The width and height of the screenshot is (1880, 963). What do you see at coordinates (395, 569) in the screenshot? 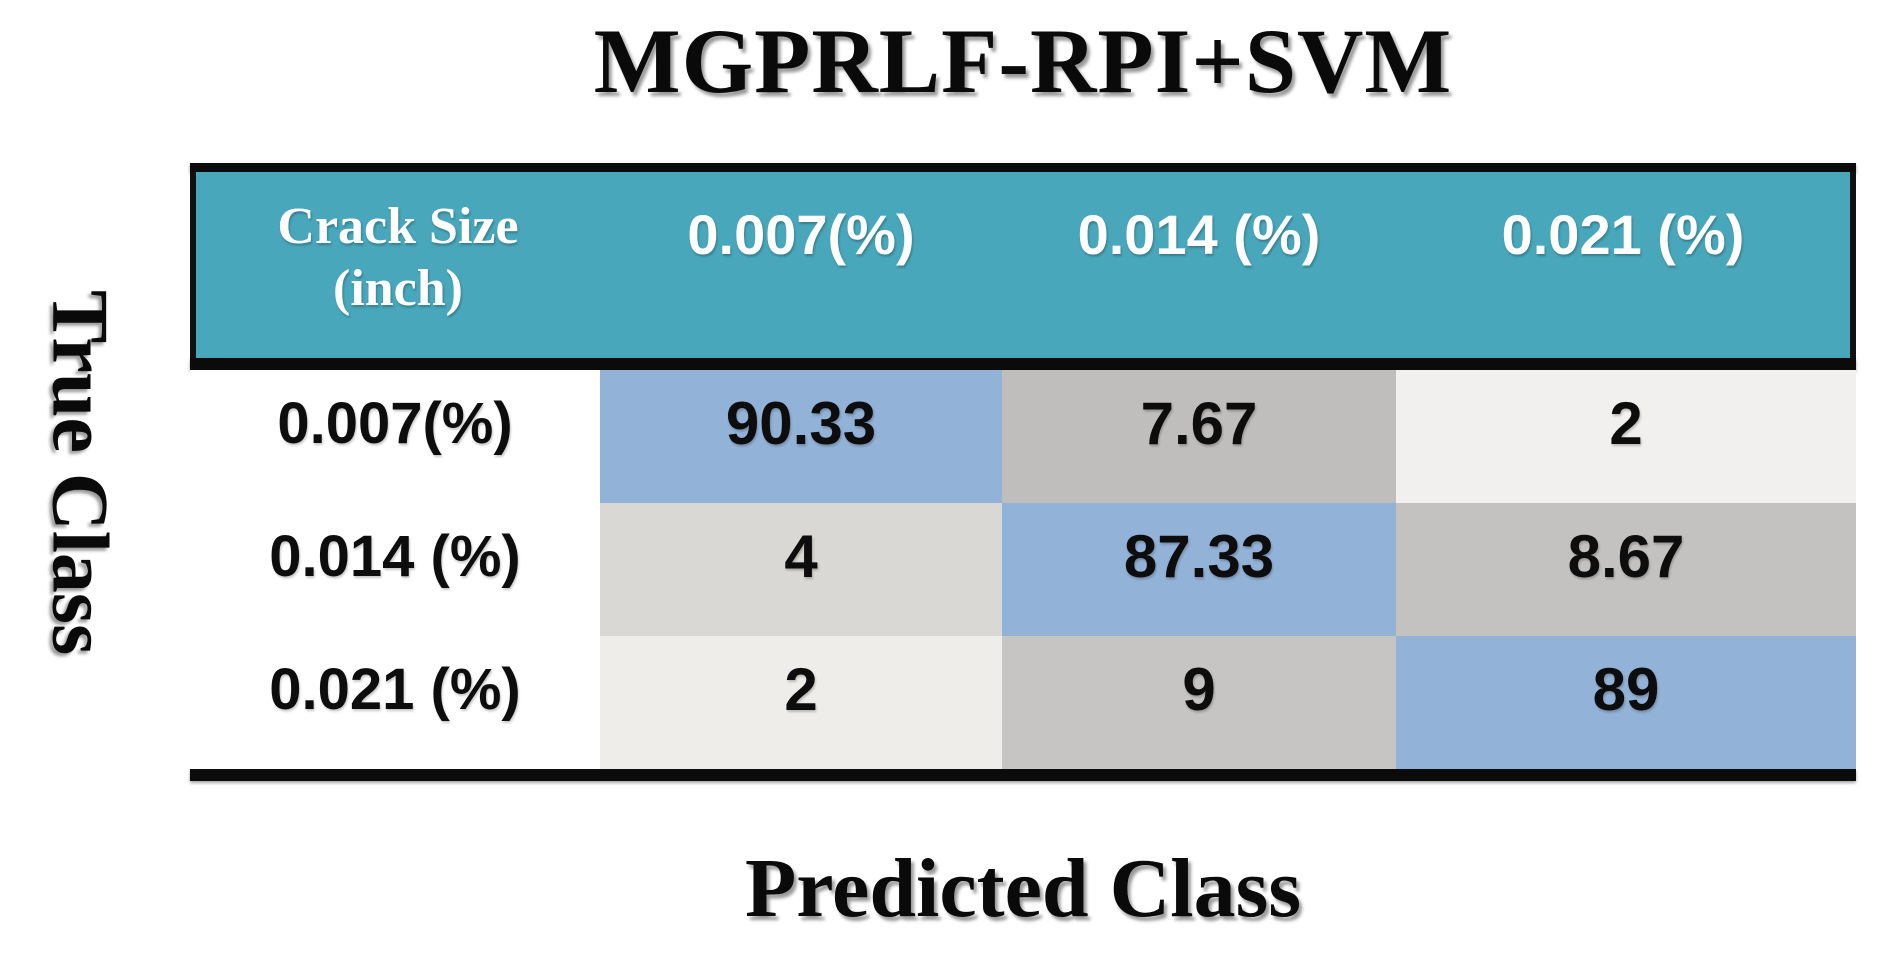
I see `row-label-0014: 0.014 (%)` at bounding box center [395, 569].